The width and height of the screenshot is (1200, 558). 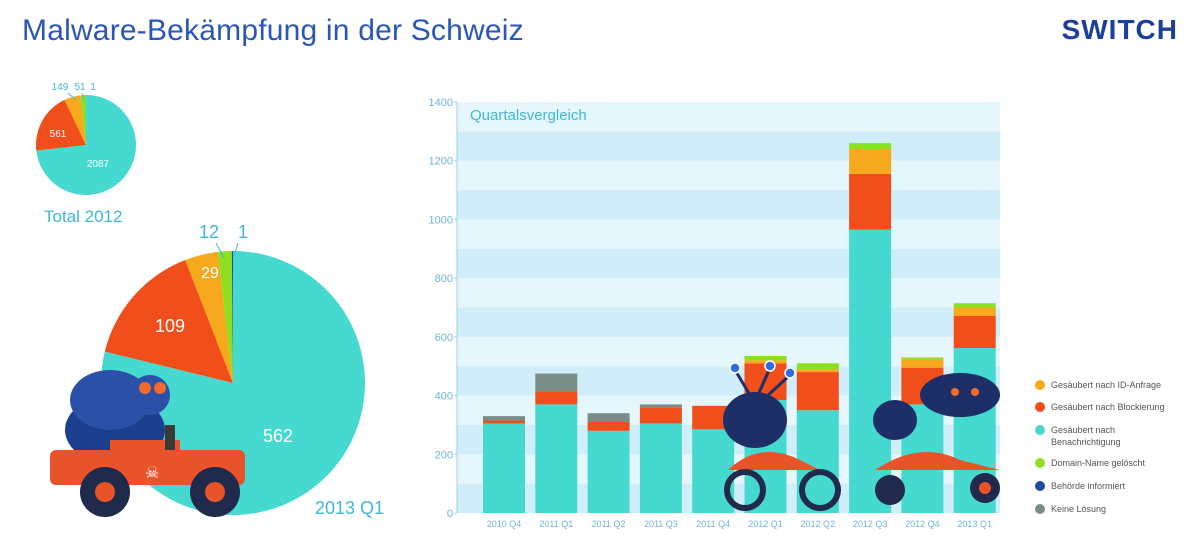 I want to click on y-tick-label: 1000, so click(x=441, y=220).